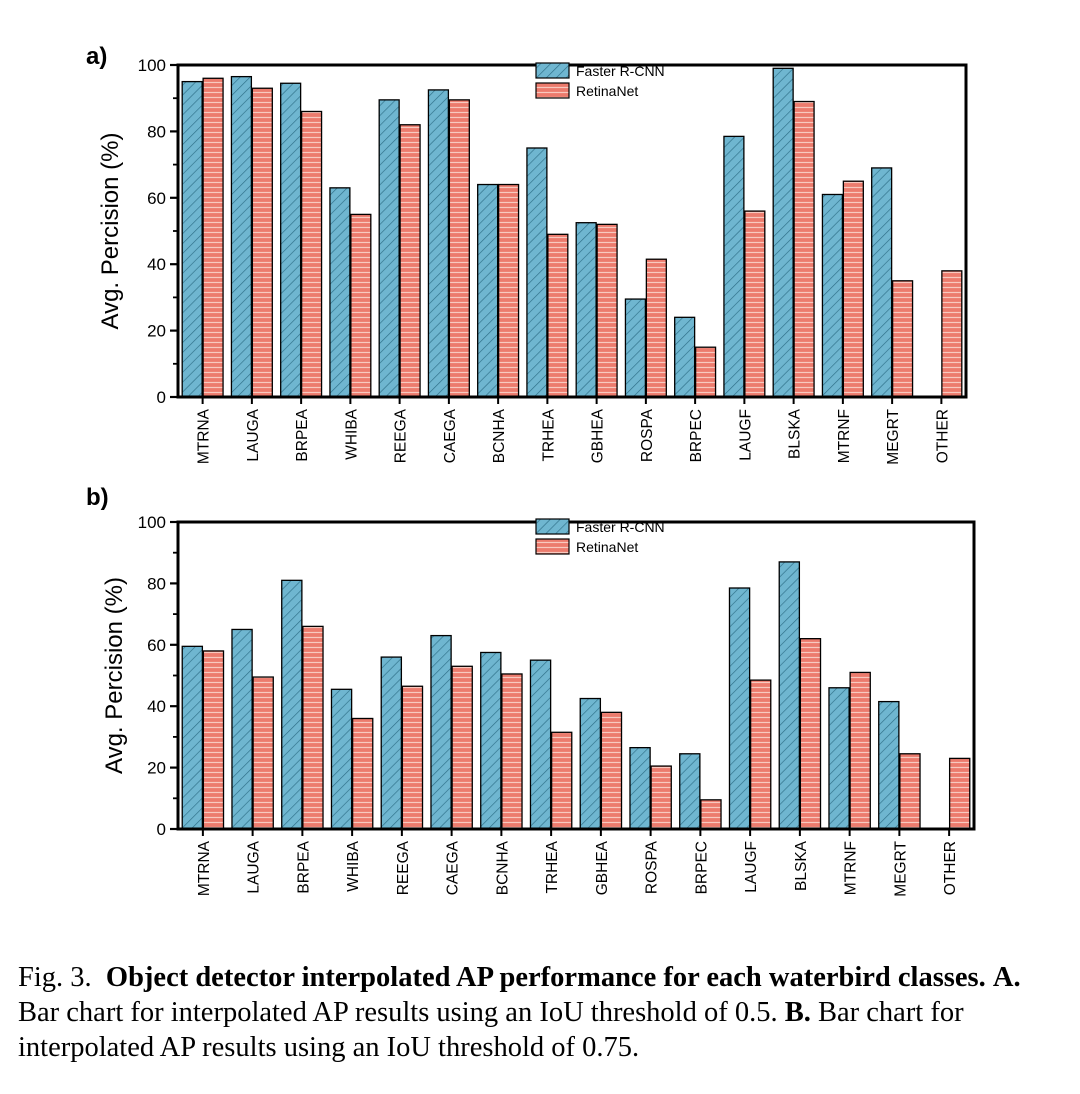 The height and width of the screenshot is (1094, 1080). Describe the element at coordinates (755, 304) in the screenshot. I see `bar-retinanet-laugf` at that location.